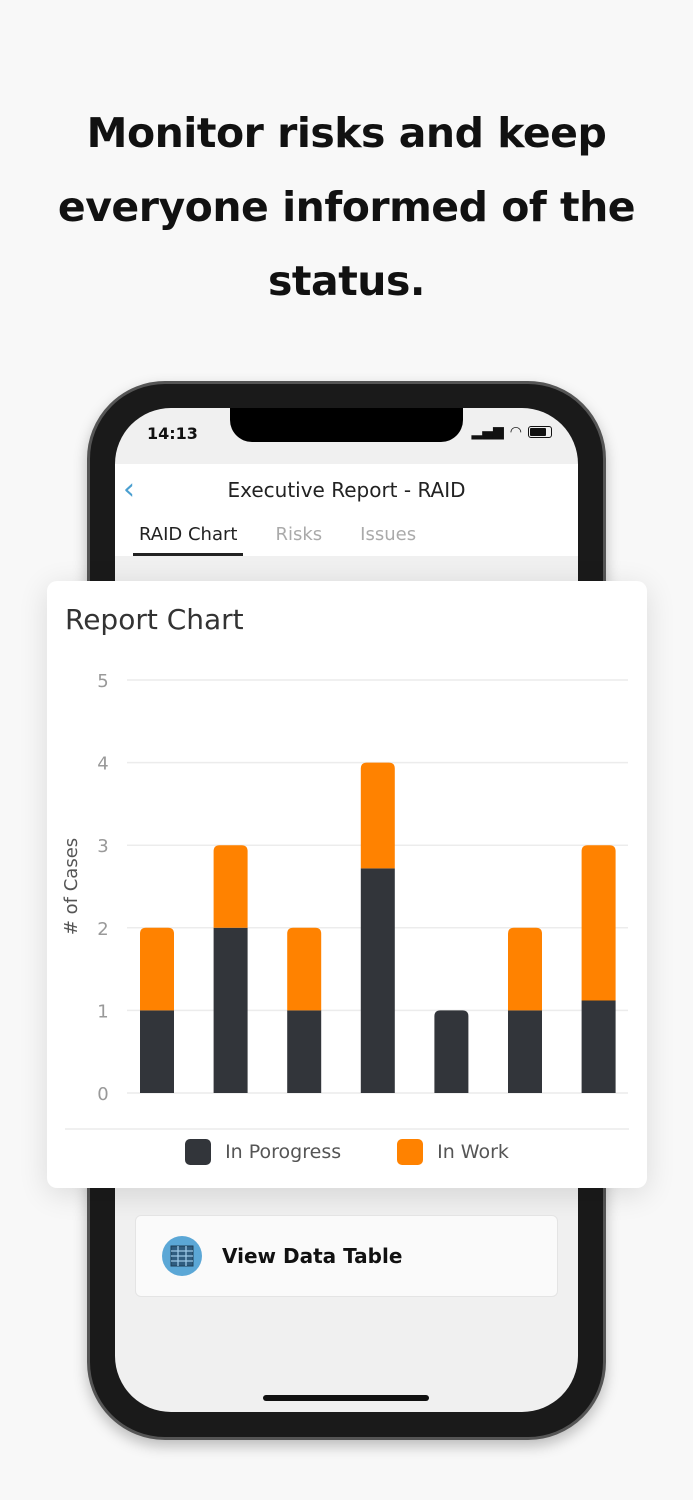 The width and height of the screenshot is (693, 1500). What do you see at coordinates (102, 681) in the screenshot?
I see `y-tick-label: 5` at bounding box center [102, 681].